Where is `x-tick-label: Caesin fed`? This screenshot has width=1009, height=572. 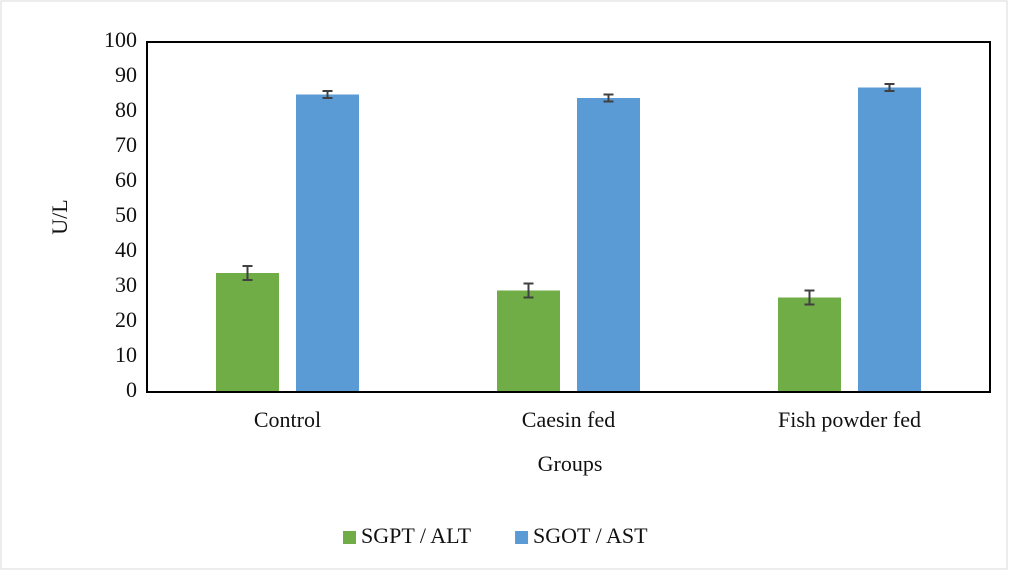 x-tick-label: Caesin fed is located at coordinates (568, 419).